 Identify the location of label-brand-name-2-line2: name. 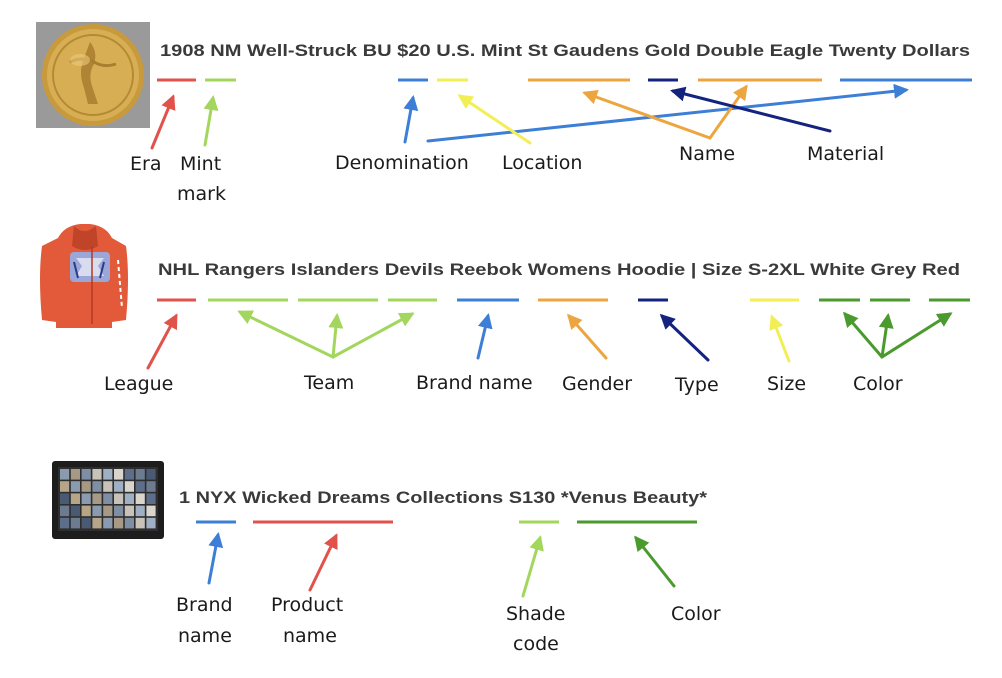
(205, 636).